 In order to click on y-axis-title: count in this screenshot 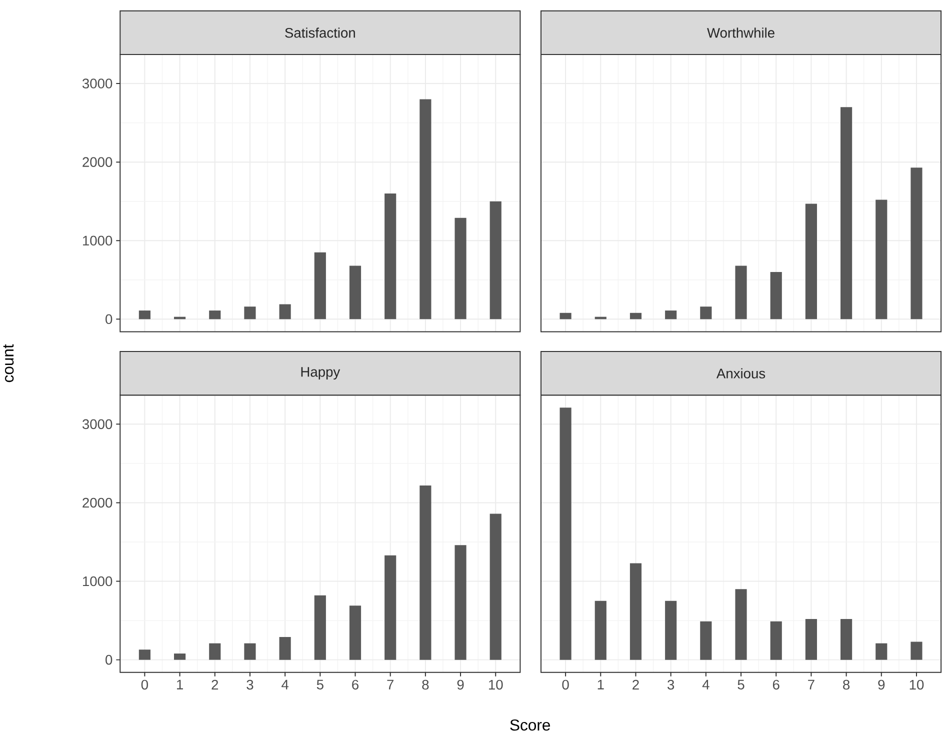, I will do `click(8, 363)`.